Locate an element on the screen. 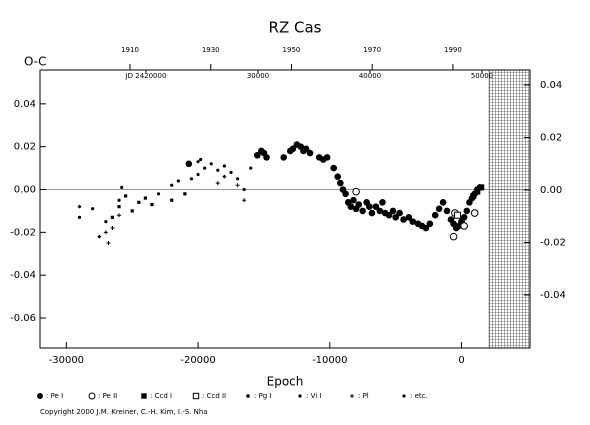 Image resolution: width=590 pixels, height=425 pixels. jd-tick-label: JD 2420000 is located at coordinates (146, 76).